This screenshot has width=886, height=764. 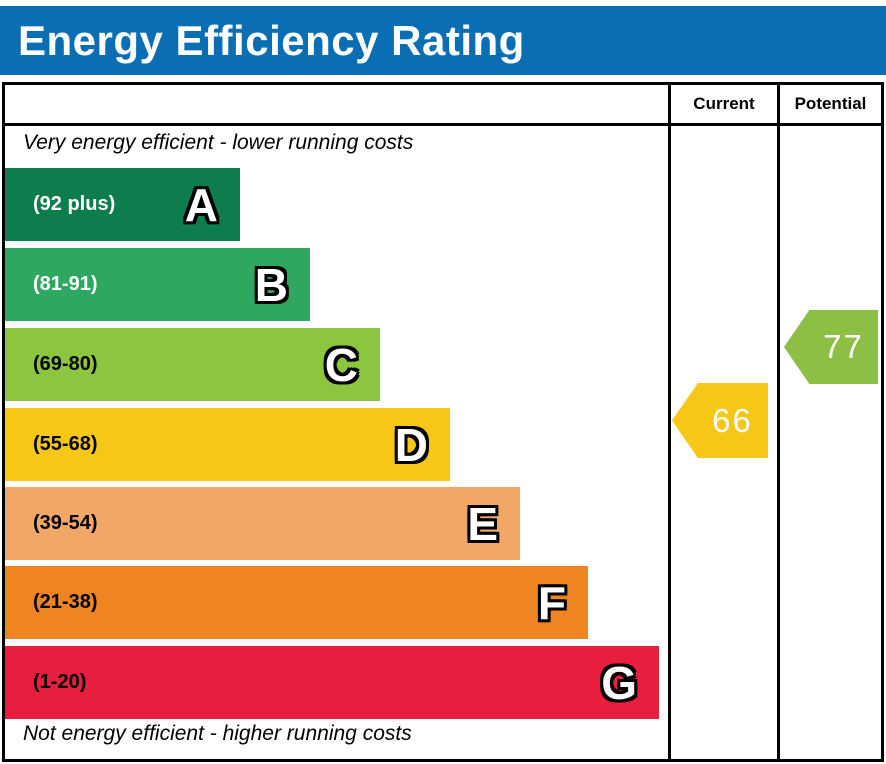 I want to click on band-row-a: (92 plus) A, so click(x=122, y=204).